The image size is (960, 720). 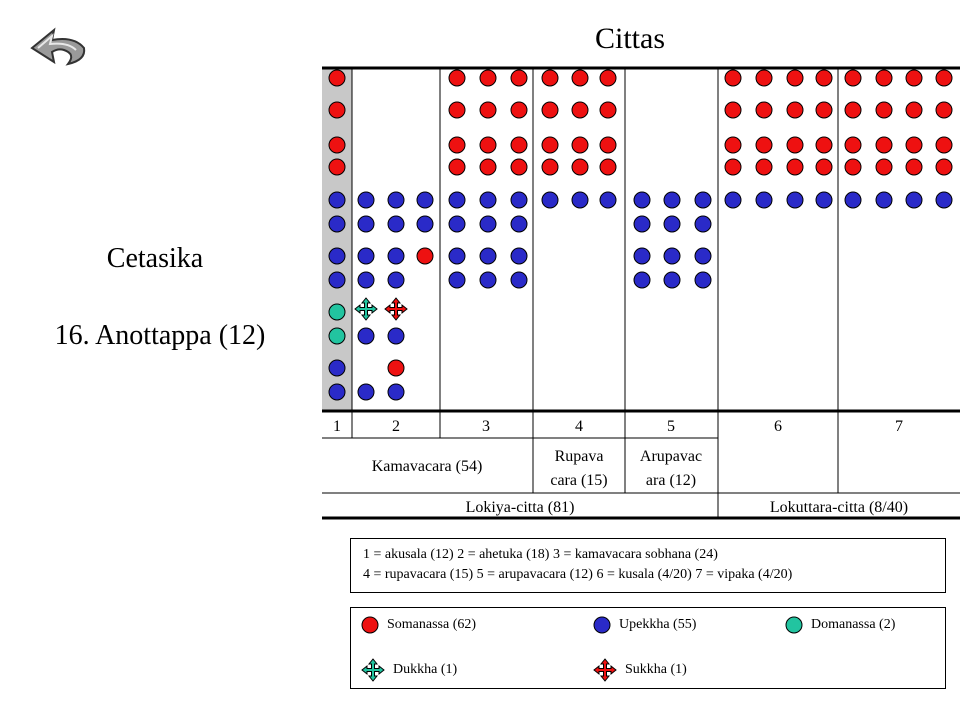 I want to click on group-kamavacara: Kamavacara (54), so click(x=427, y=466).